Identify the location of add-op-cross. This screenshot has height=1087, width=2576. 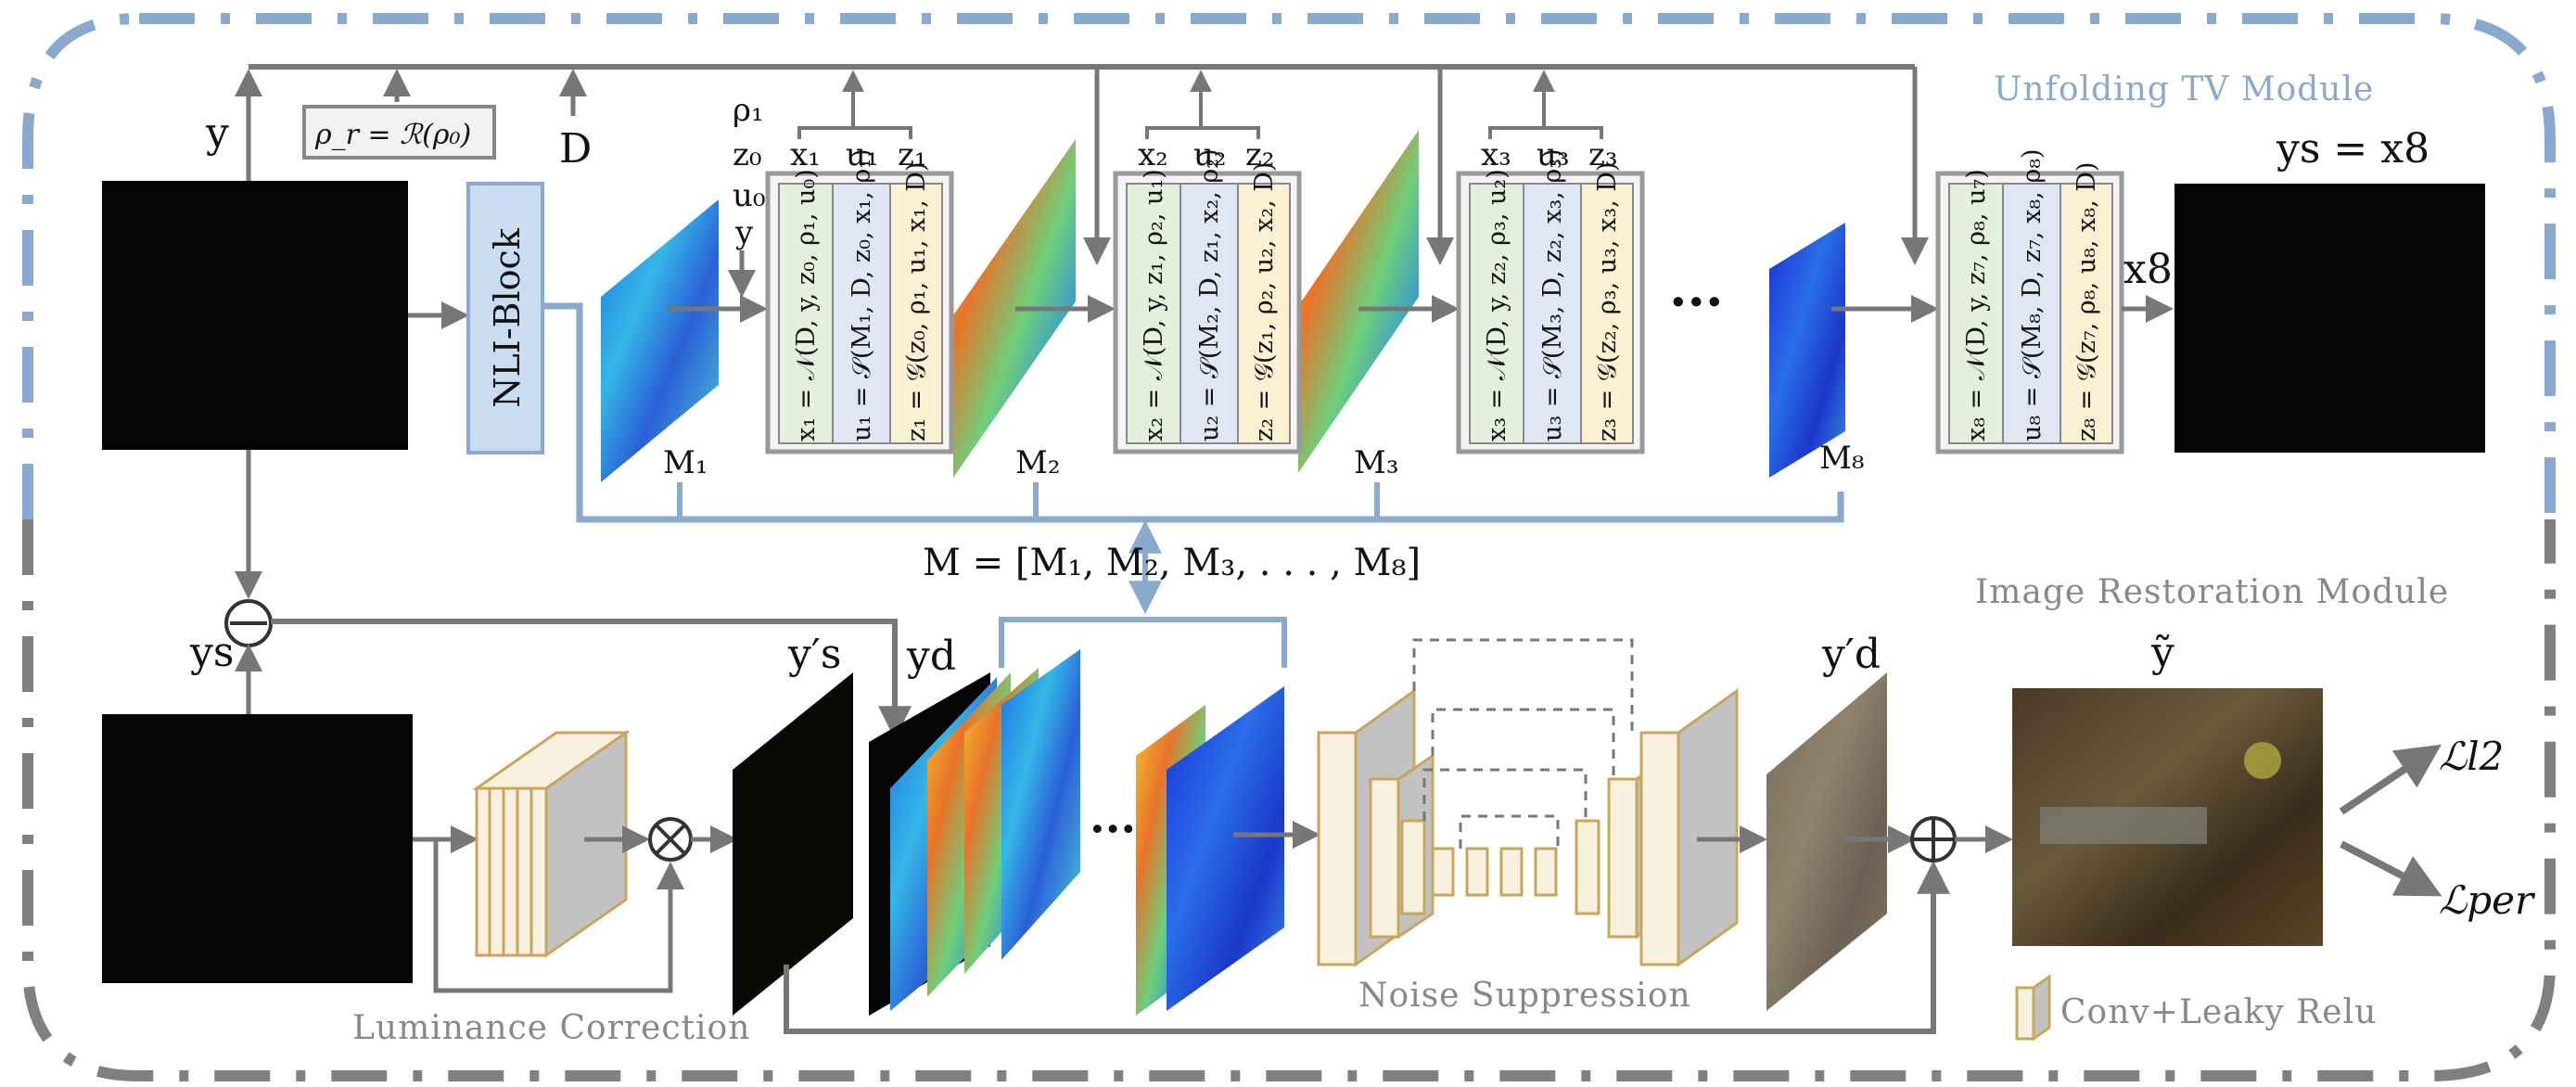
(1933, 839).